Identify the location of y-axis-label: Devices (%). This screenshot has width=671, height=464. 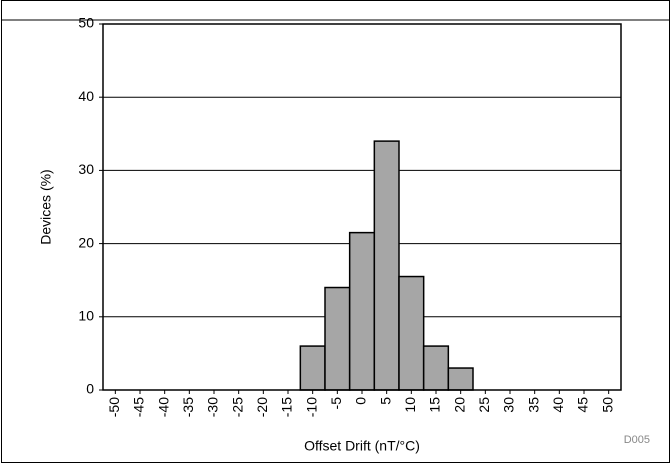
(46, 206).